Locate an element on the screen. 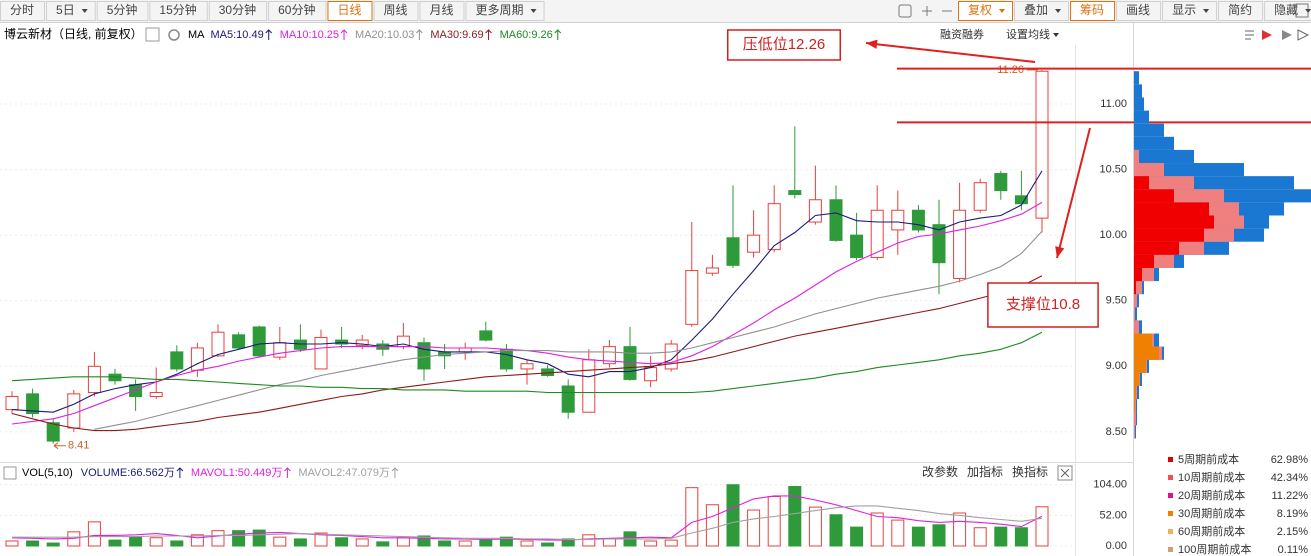  volume-tool: 加指标 is located at coordinates (985, 471).